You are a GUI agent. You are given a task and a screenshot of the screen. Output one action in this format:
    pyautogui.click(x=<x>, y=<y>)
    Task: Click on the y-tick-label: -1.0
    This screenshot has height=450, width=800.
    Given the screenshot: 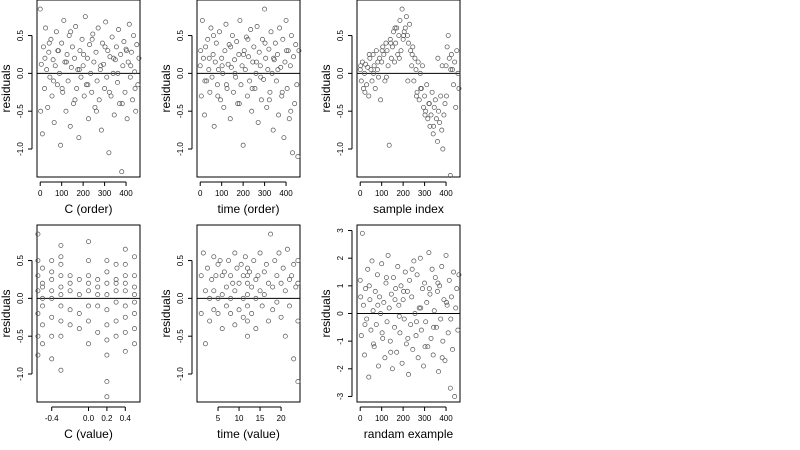 What is the action you would take?
    pyautogui.click(x=180, y=374)
    